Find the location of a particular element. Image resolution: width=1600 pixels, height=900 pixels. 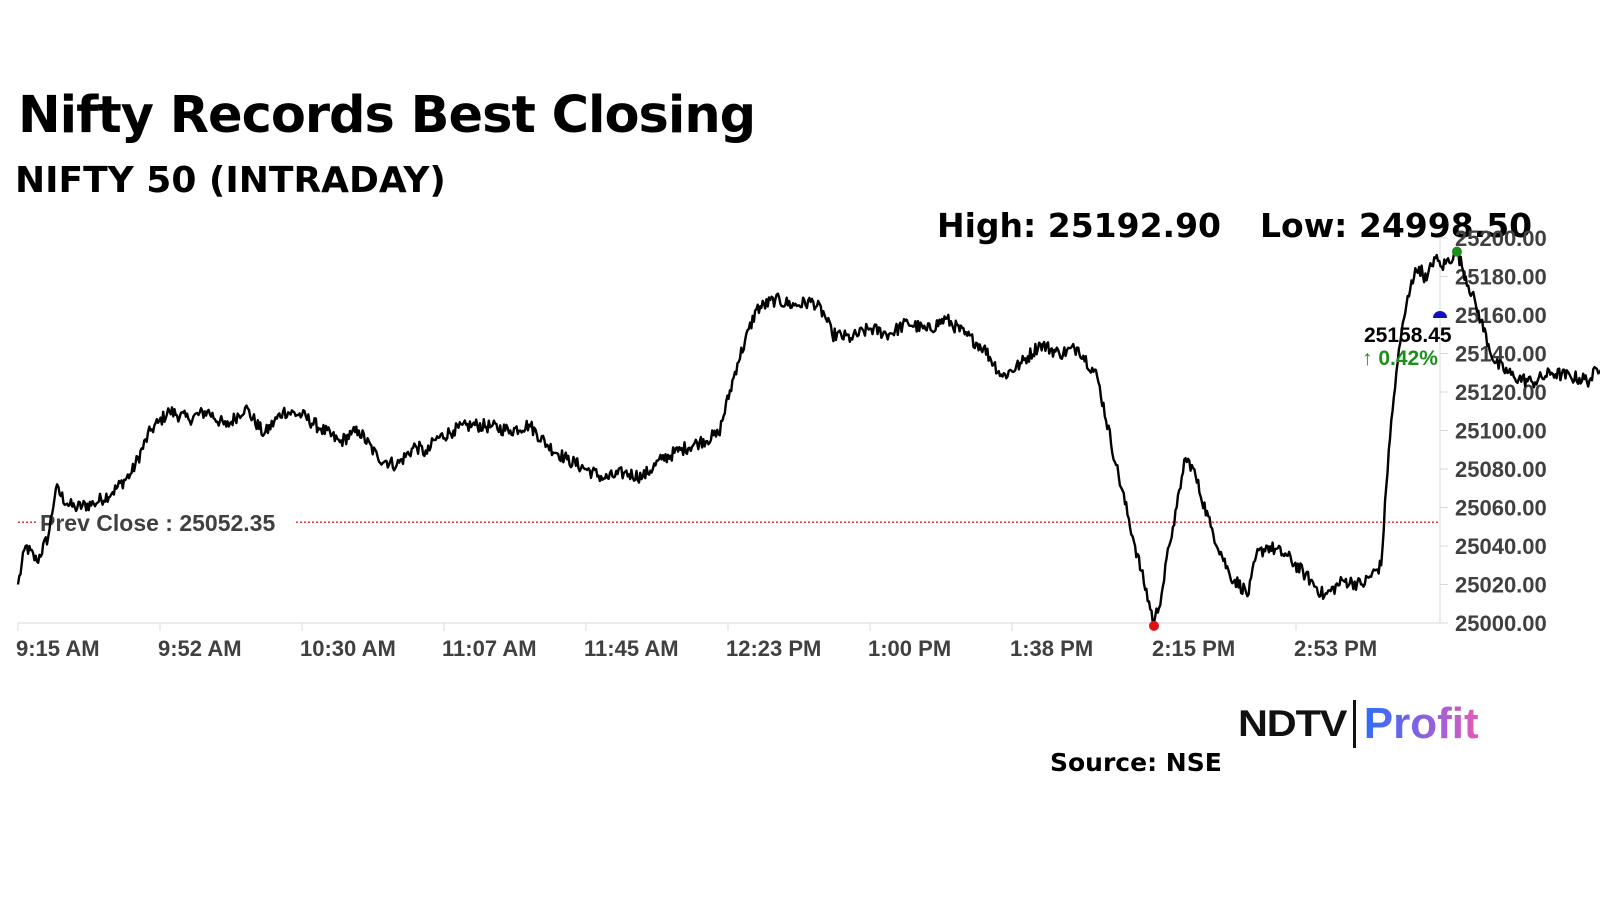

x-tick-label: 10:30 AM is located at coordinates (348, 648).